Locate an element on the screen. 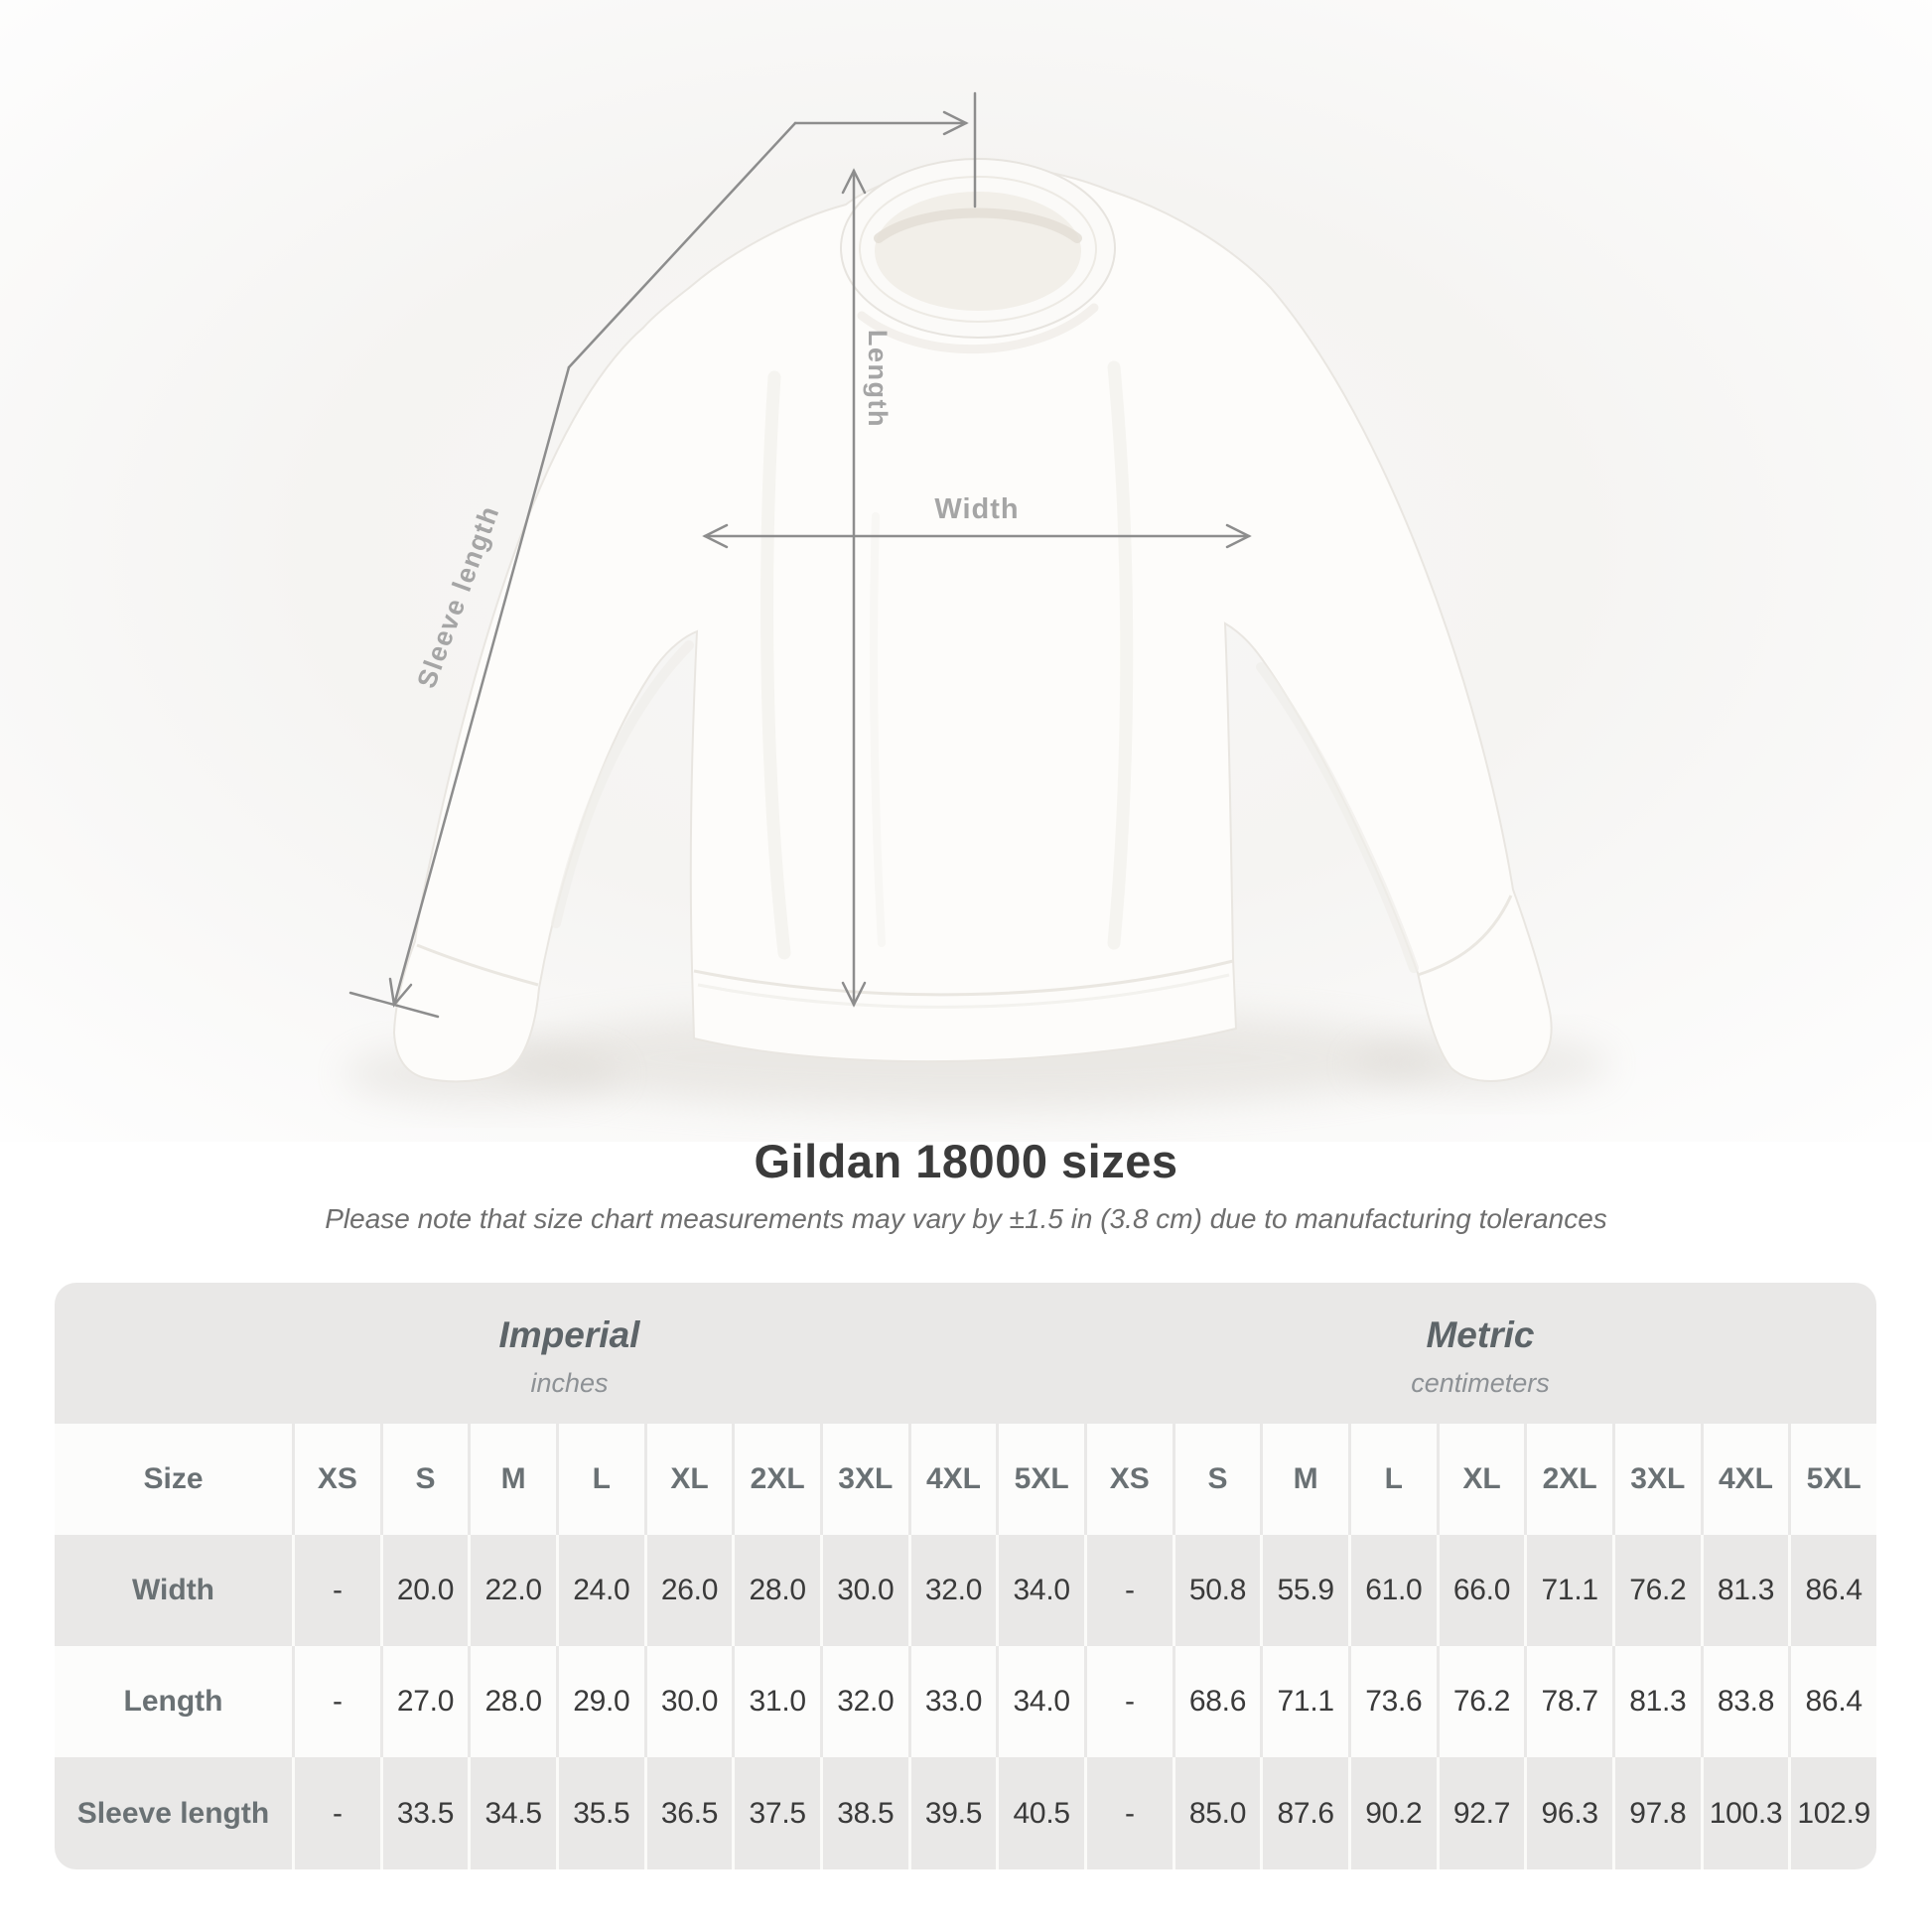  measurement-cell: 102.9 is located at coordinates (1832, 1813).